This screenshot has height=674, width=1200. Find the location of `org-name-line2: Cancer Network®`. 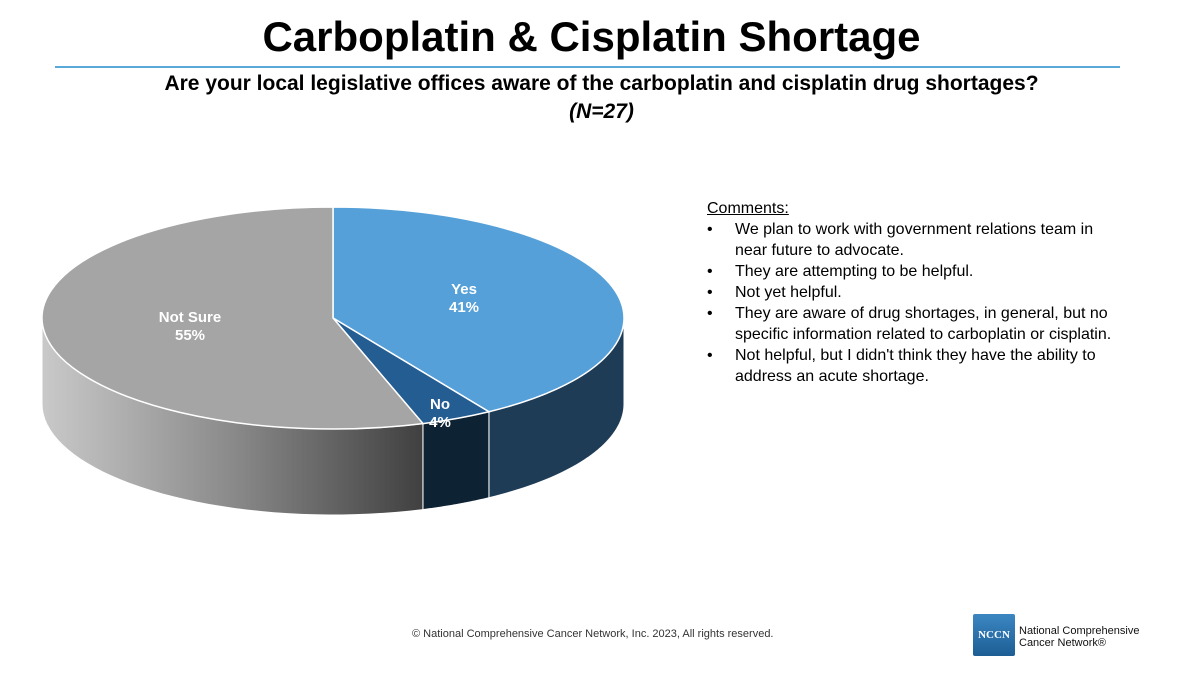

org-name-line2: Cancer Network® is located at coordinates (1062, 643).